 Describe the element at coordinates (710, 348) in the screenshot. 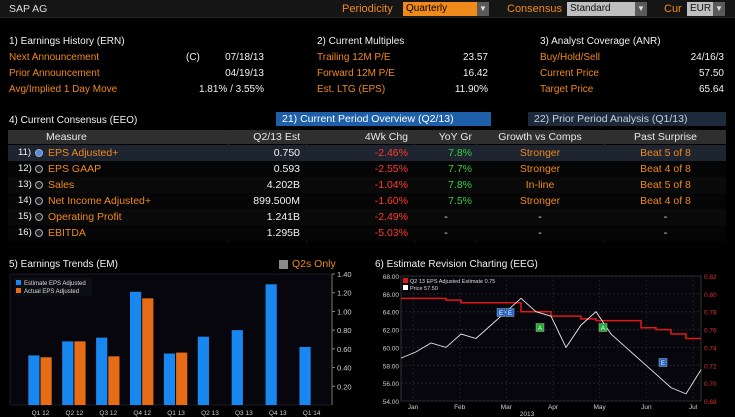

I see `right-y-tick-label: 0.74` at that location.